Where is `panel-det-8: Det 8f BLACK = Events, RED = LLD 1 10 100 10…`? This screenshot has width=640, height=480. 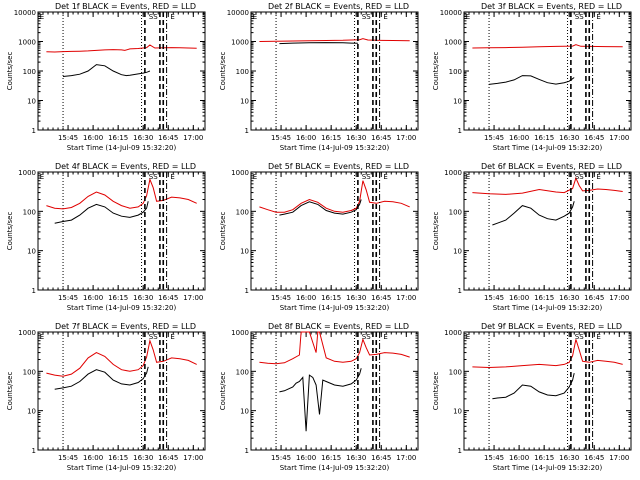
panel-det-8: Det 8f BLACK = Events, RED = LLD 1 10 100 10… is located at coordinates (319, 397).